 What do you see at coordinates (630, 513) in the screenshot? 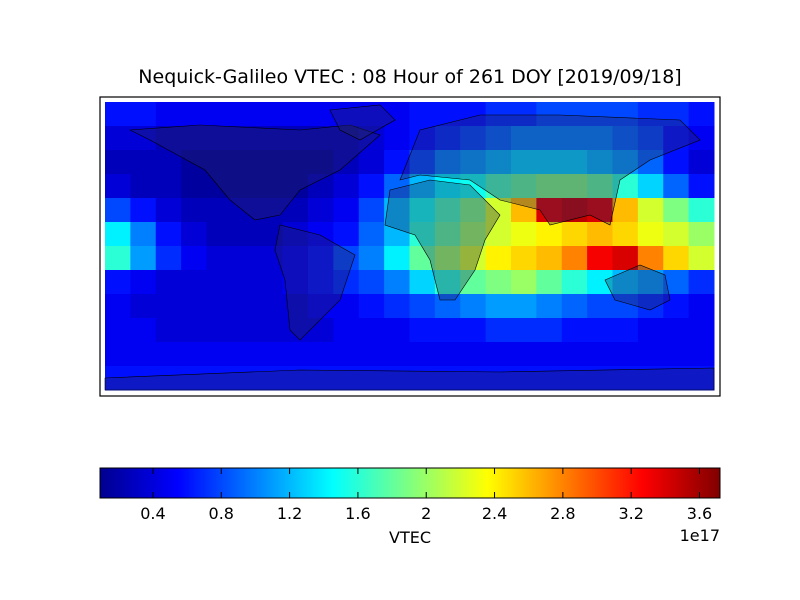
I see `colorbar-tick-label: 3.2` at bounding box center [630, 513].